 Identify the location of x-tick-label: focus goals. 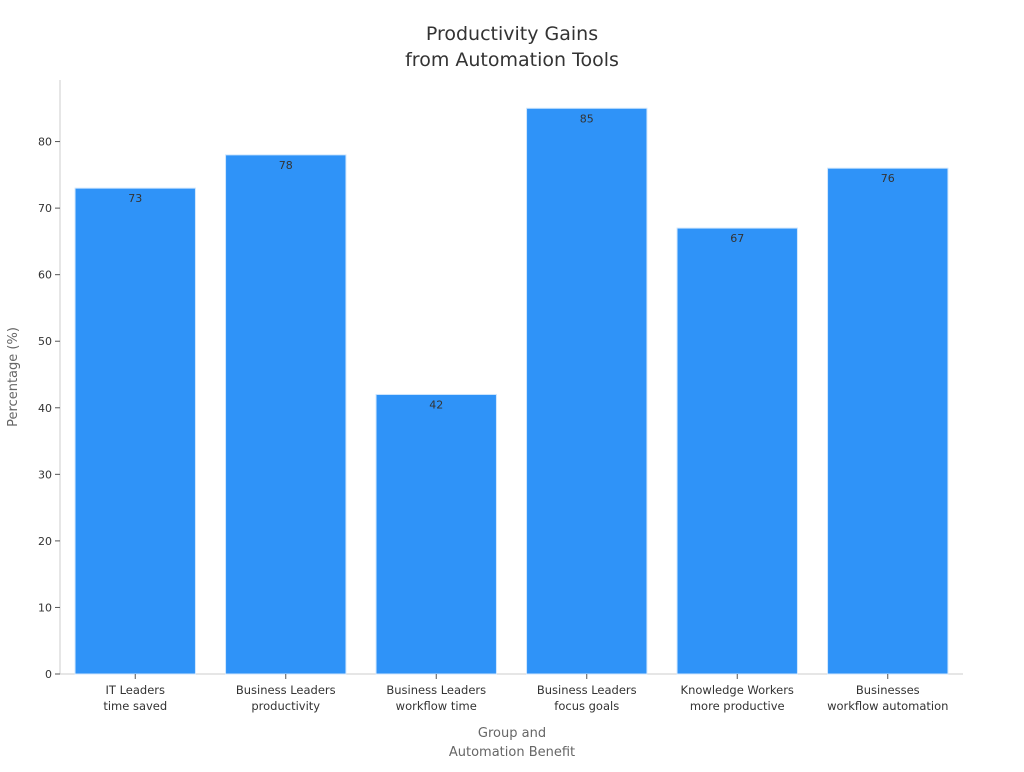
(586, 706).